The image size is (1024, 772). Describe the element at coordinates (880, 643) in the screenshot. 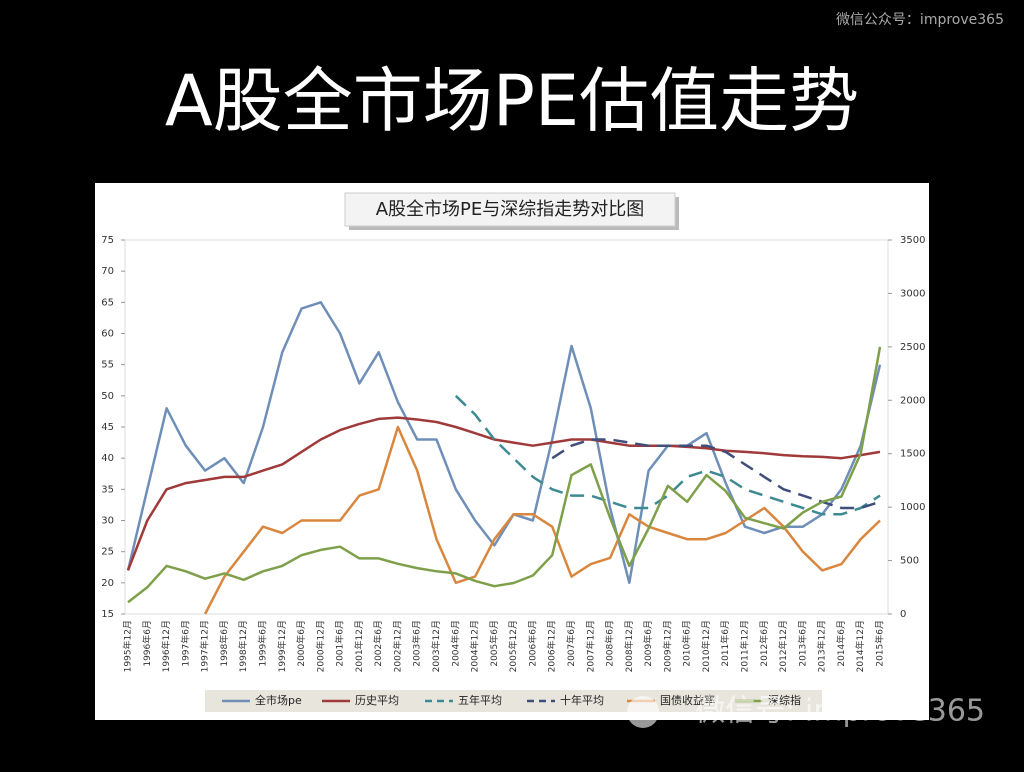

I see `x-tick-label: 2015年6月` at that location.